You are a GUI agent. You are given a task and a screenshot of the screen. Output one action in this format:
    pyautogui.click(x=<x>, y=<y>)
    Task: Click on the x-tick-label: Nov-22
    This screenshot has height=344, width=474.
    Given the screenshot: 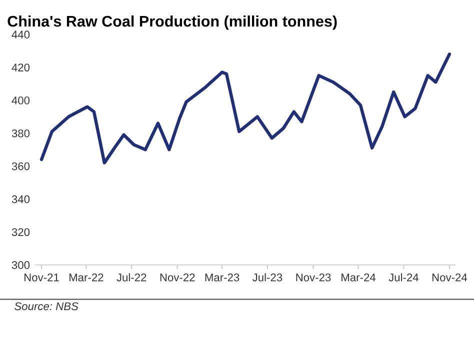 What is the action you would take?
    pyautogui.click(x=177, y=278)
    